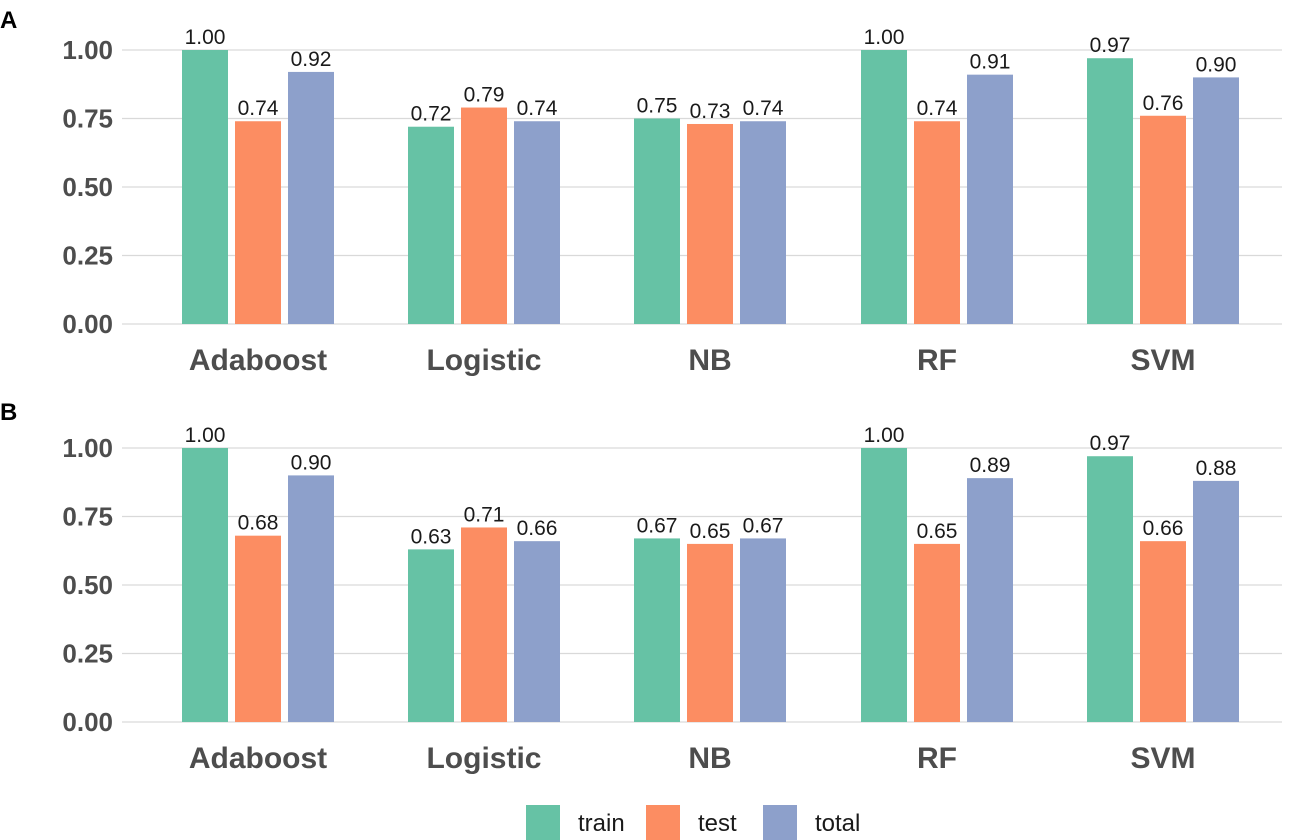 This screenshot has height=840, width=1298. Describe the element at coordinates (990, 62) in the screenshot. I see `data-label: 0.91` at that location.